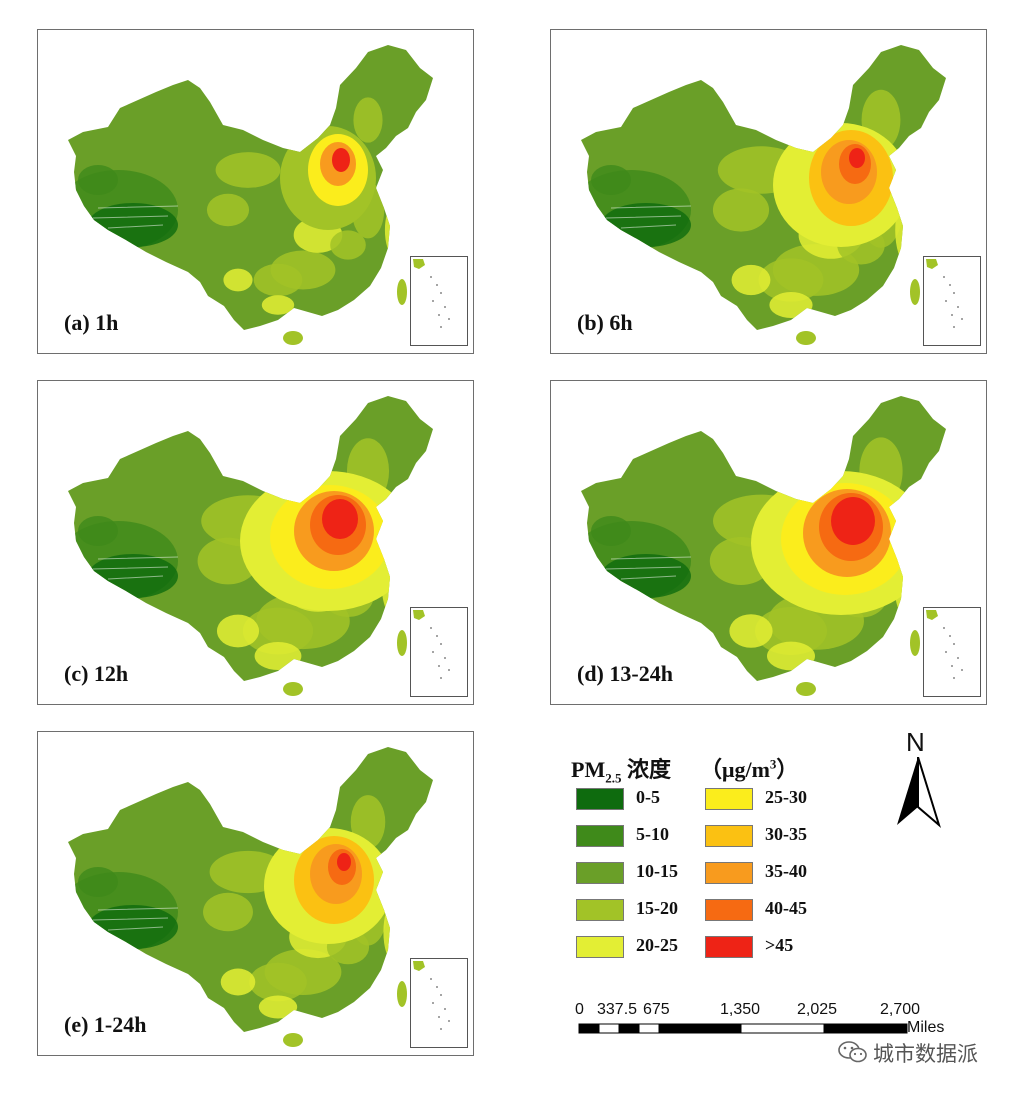 Image resolution: width=1031 pixels, height=1095 pixels. I want to click on scale-unit: Miles, so click(926, 1027).